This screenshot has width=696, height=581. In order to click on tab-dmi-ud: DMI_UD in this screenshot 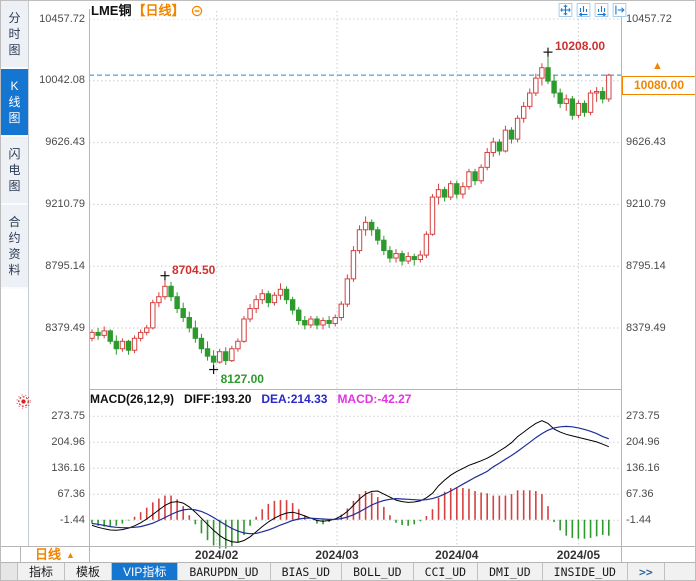, I will do `click(510, 571)`.